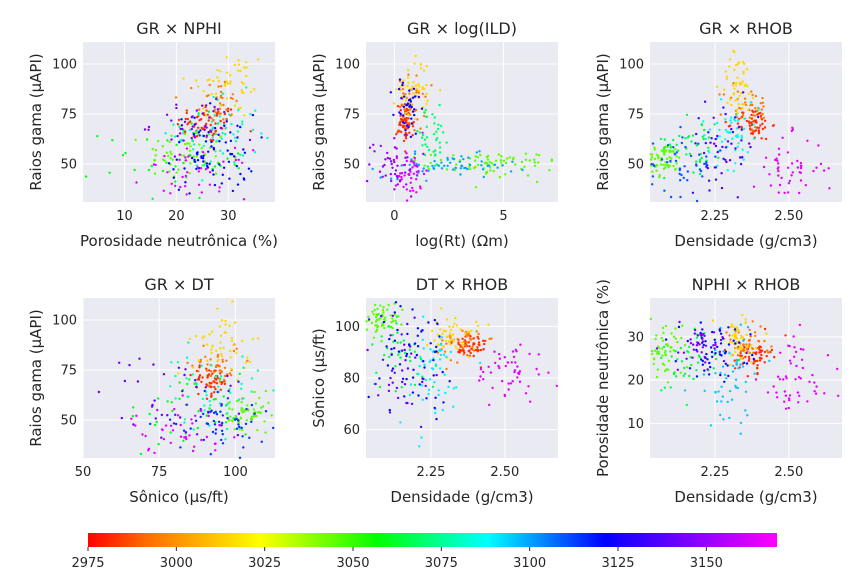 This screenshot has height=580, width=864. What do you see at coordinates (264, 563) in the screenshot?
I see `colorbar-tick-label: 3025` at bounding box center [264, 563].